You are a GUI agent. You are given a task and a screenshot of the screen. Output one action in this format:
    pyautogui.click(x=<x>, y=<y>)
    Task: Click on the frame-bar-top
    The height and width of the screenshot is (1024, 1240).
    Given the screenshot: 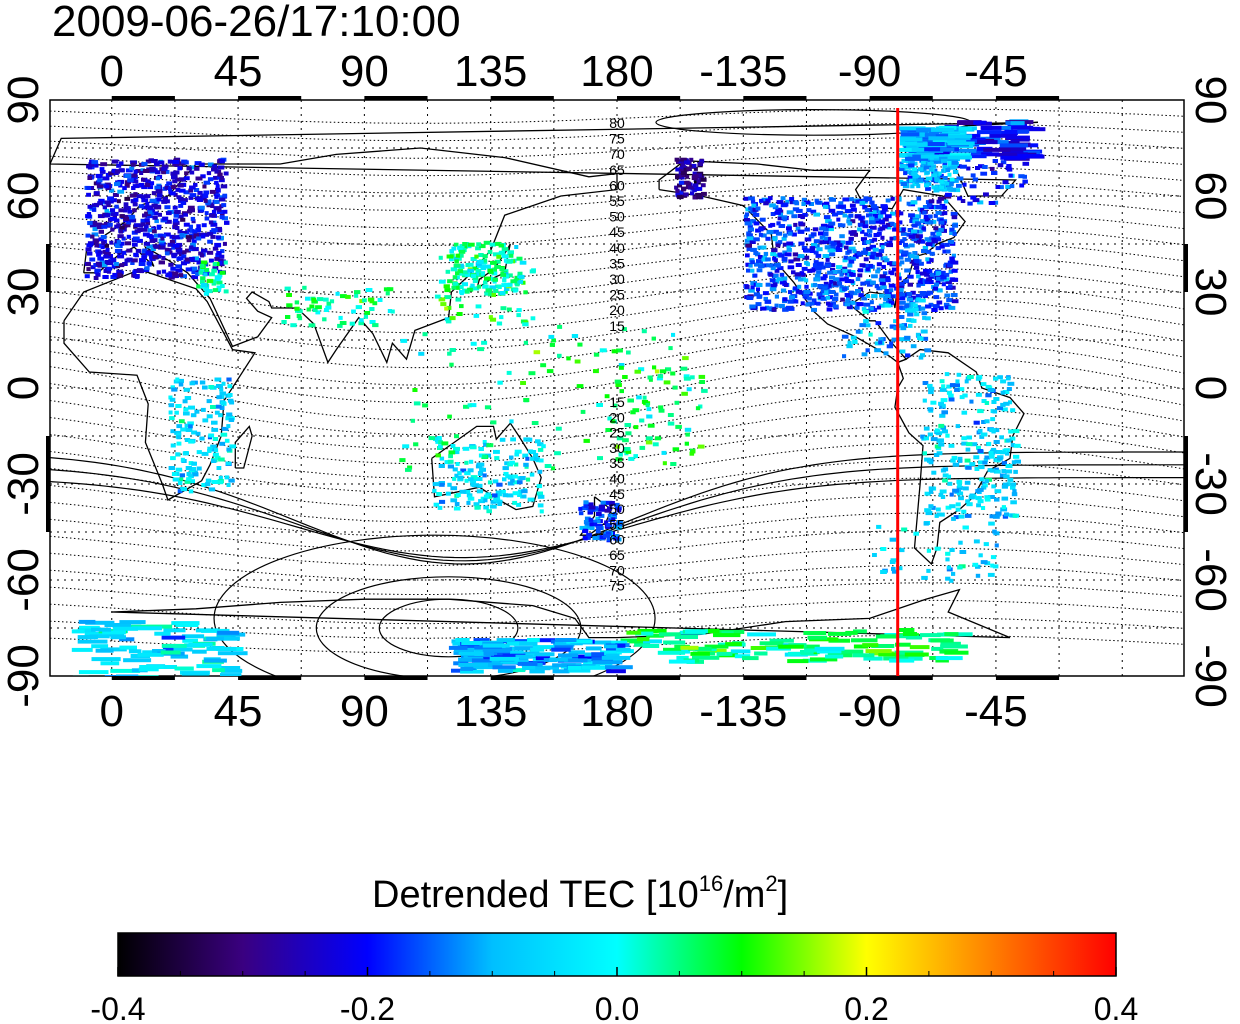 What is the action you would take?
    pyautogui.click(x=270, y=98)
    